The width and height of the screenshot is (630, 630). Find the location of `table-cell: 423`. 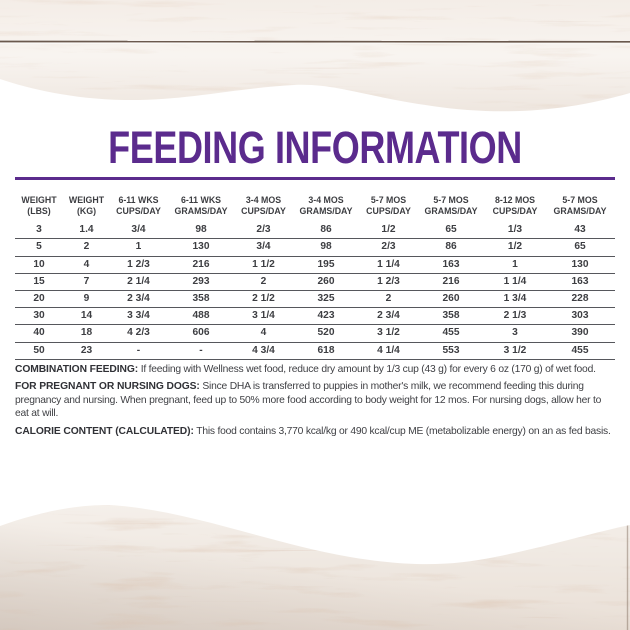

table-cell: 423 is located at coordinates (326, 316).